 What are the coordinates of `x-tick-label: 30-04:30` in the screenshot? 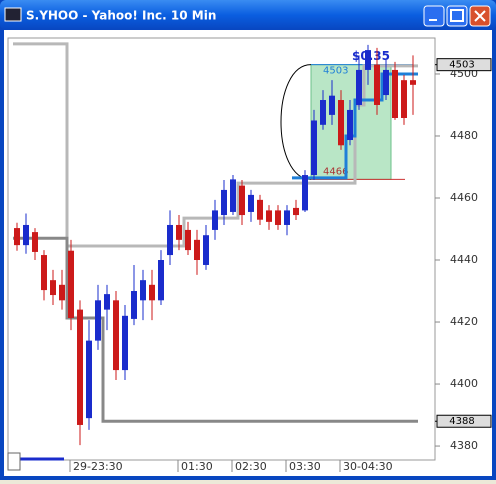 It's located at (368, 466).